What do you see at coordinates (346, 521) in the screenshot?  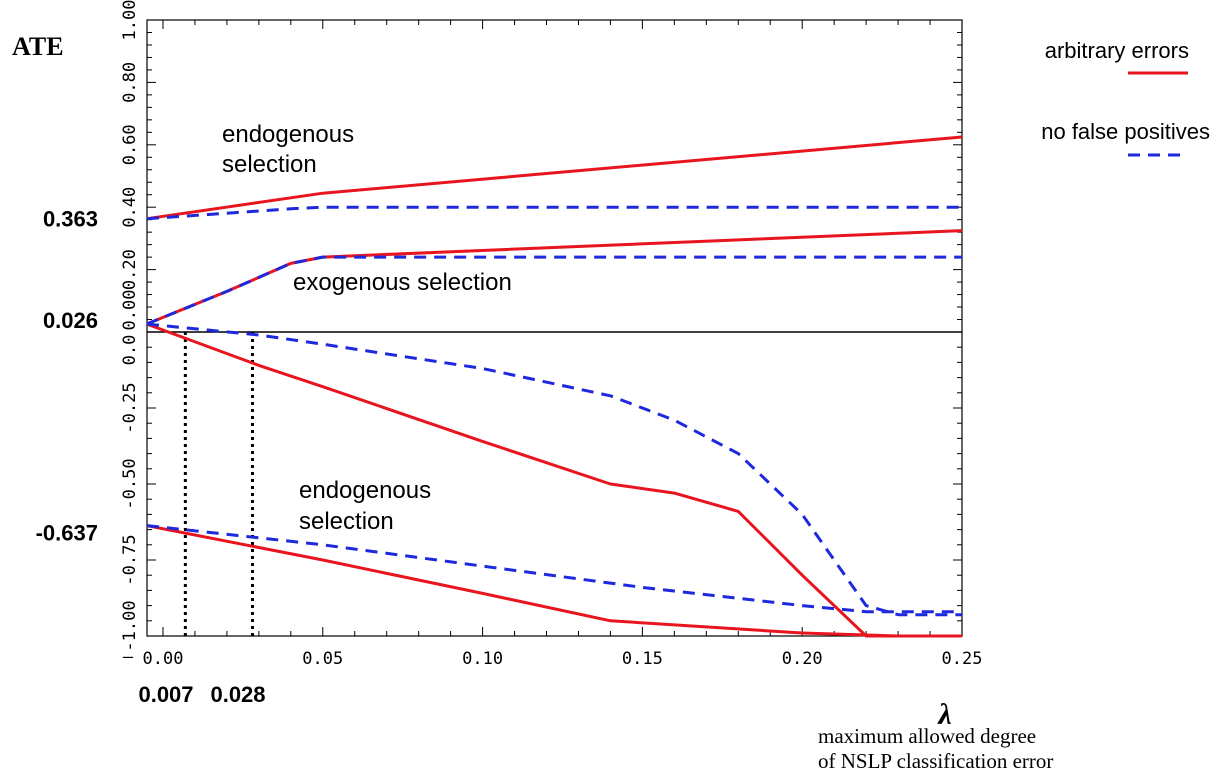 I see `annotation-endogenous-lower-2: selection` at bounding box center [346, 521].